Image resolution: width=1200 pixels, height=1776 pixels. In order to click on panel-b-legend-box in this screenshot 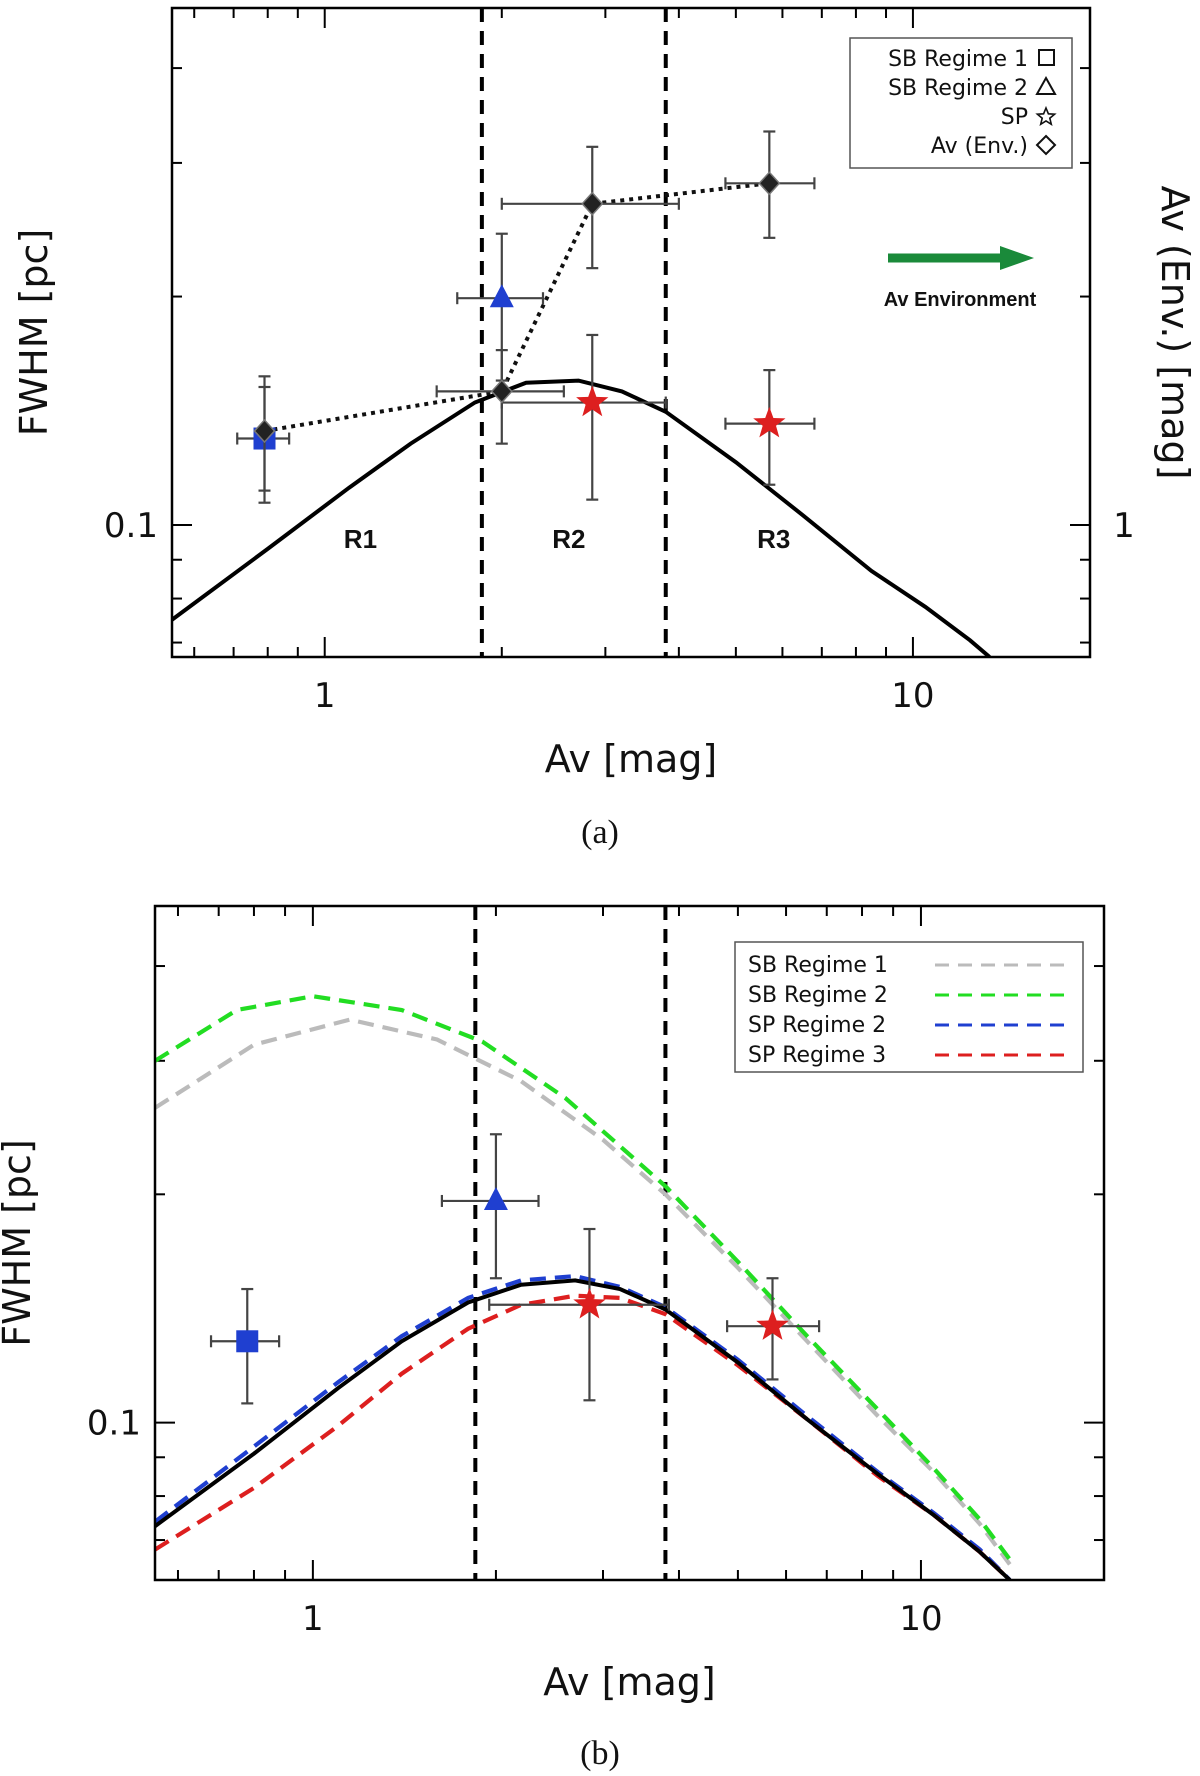, I will do `click(909, 1007)`.